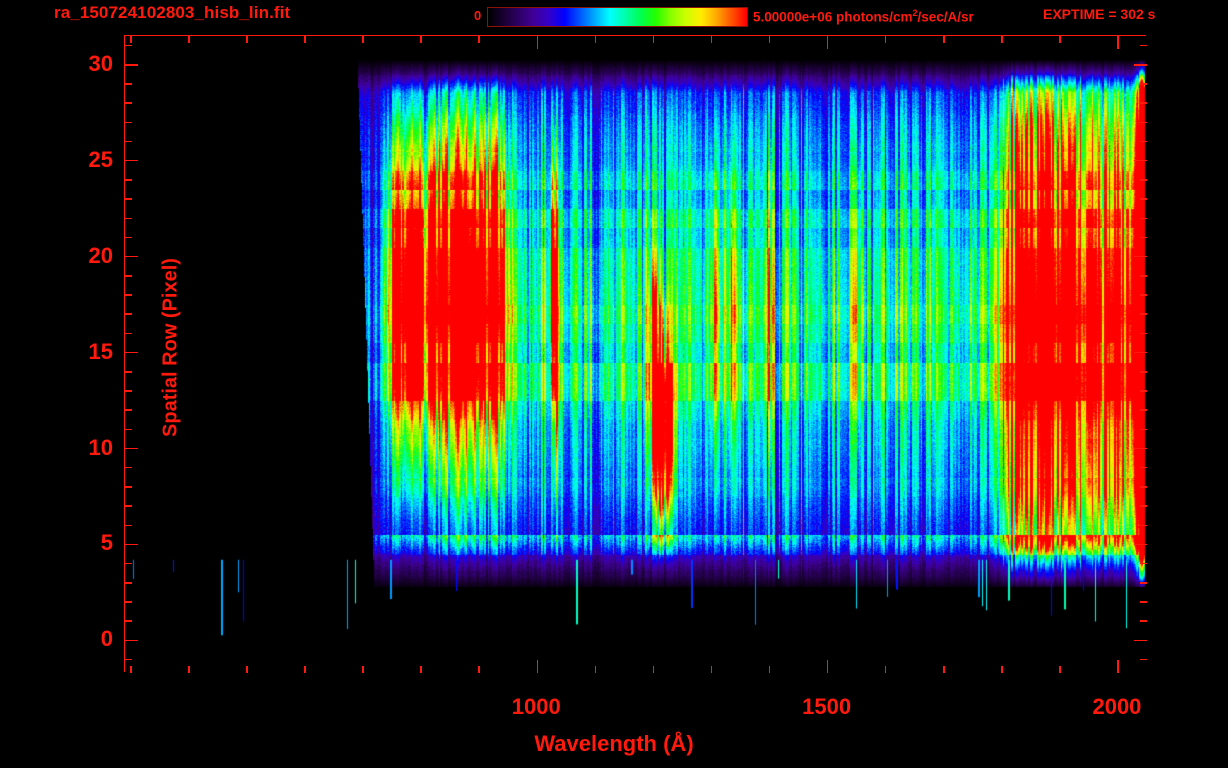 The image size is (1228, 768). What do you see at coordinates (170, 347) in the screenshot?
I see `y-axis-title: Spatial Row (Pixel)` at bounding box center [170, 347].